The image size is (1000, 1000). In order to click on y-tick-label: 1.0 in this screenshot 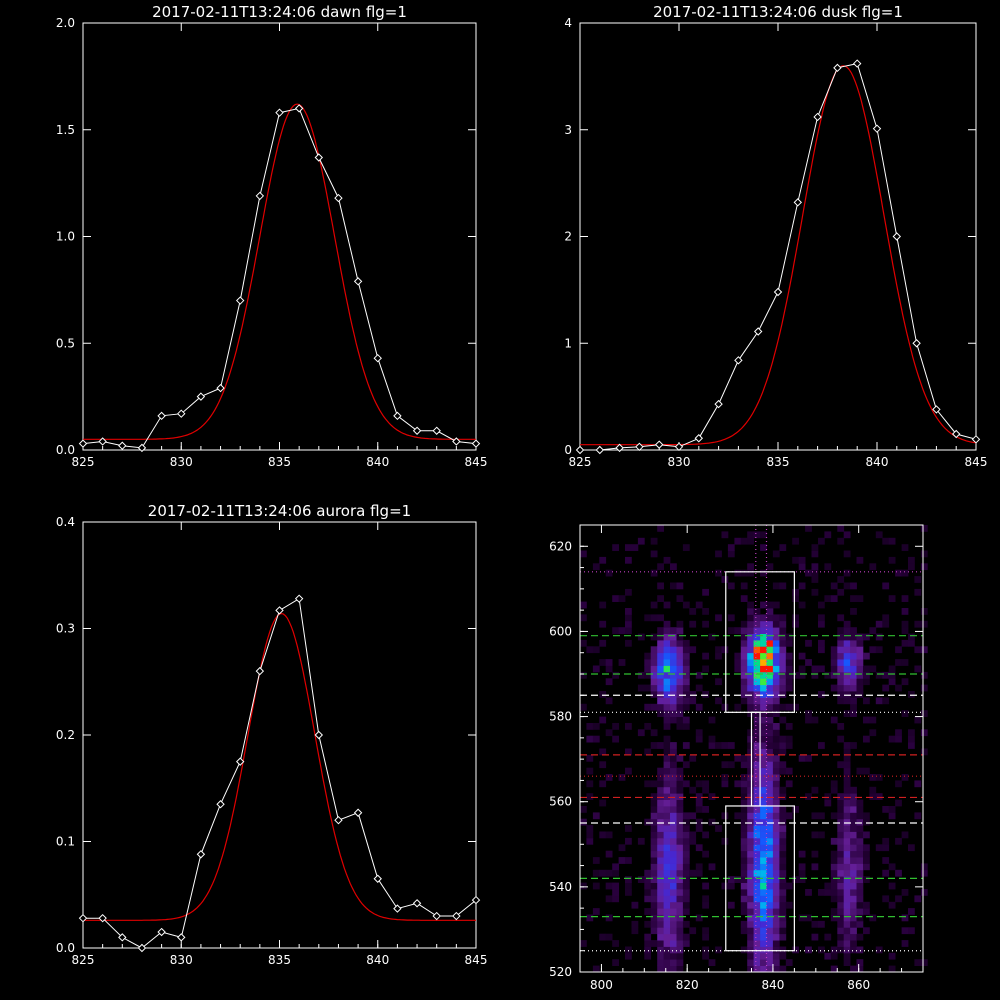, I will do `click(65, 237)`.